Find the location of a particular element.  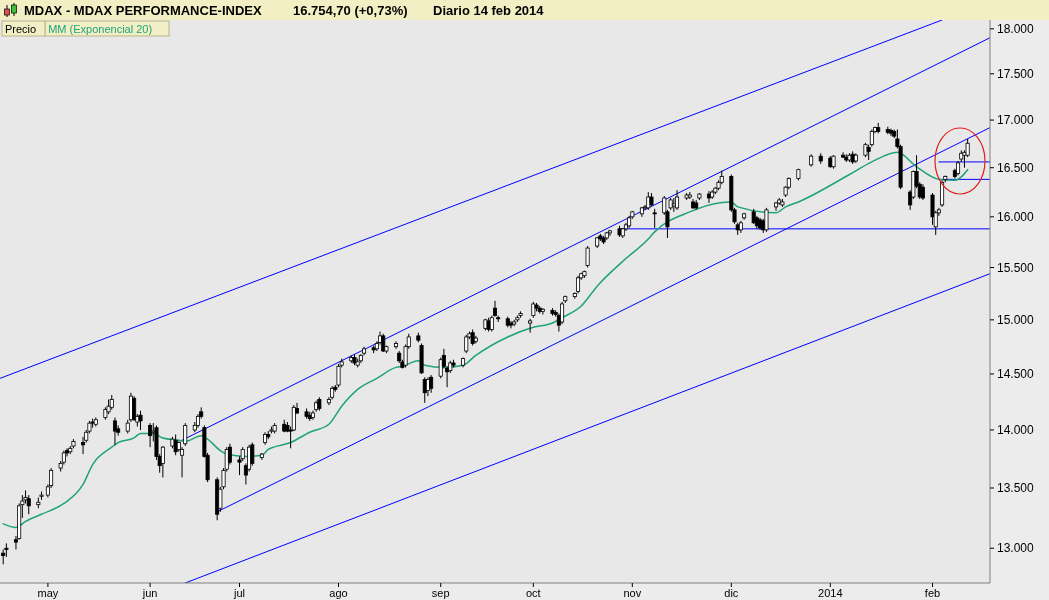

x-tick-label: ago is located at coordinates (338, 593).